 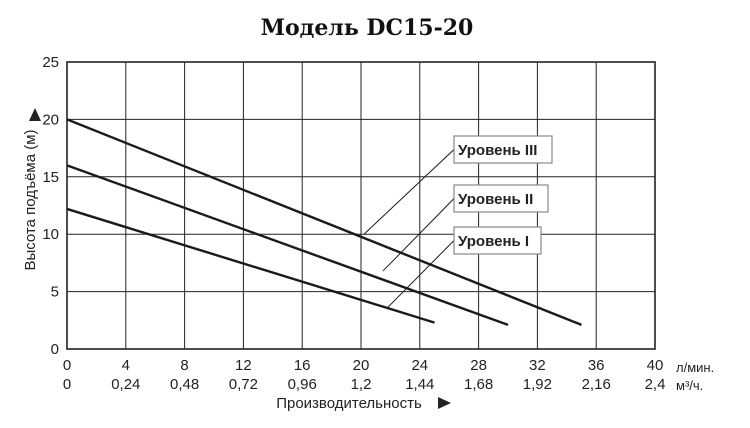 What do you see at coordinates (497, 150) in the screenshot?
I see `series-label: Уровень III` at bounding box center [497, 150].